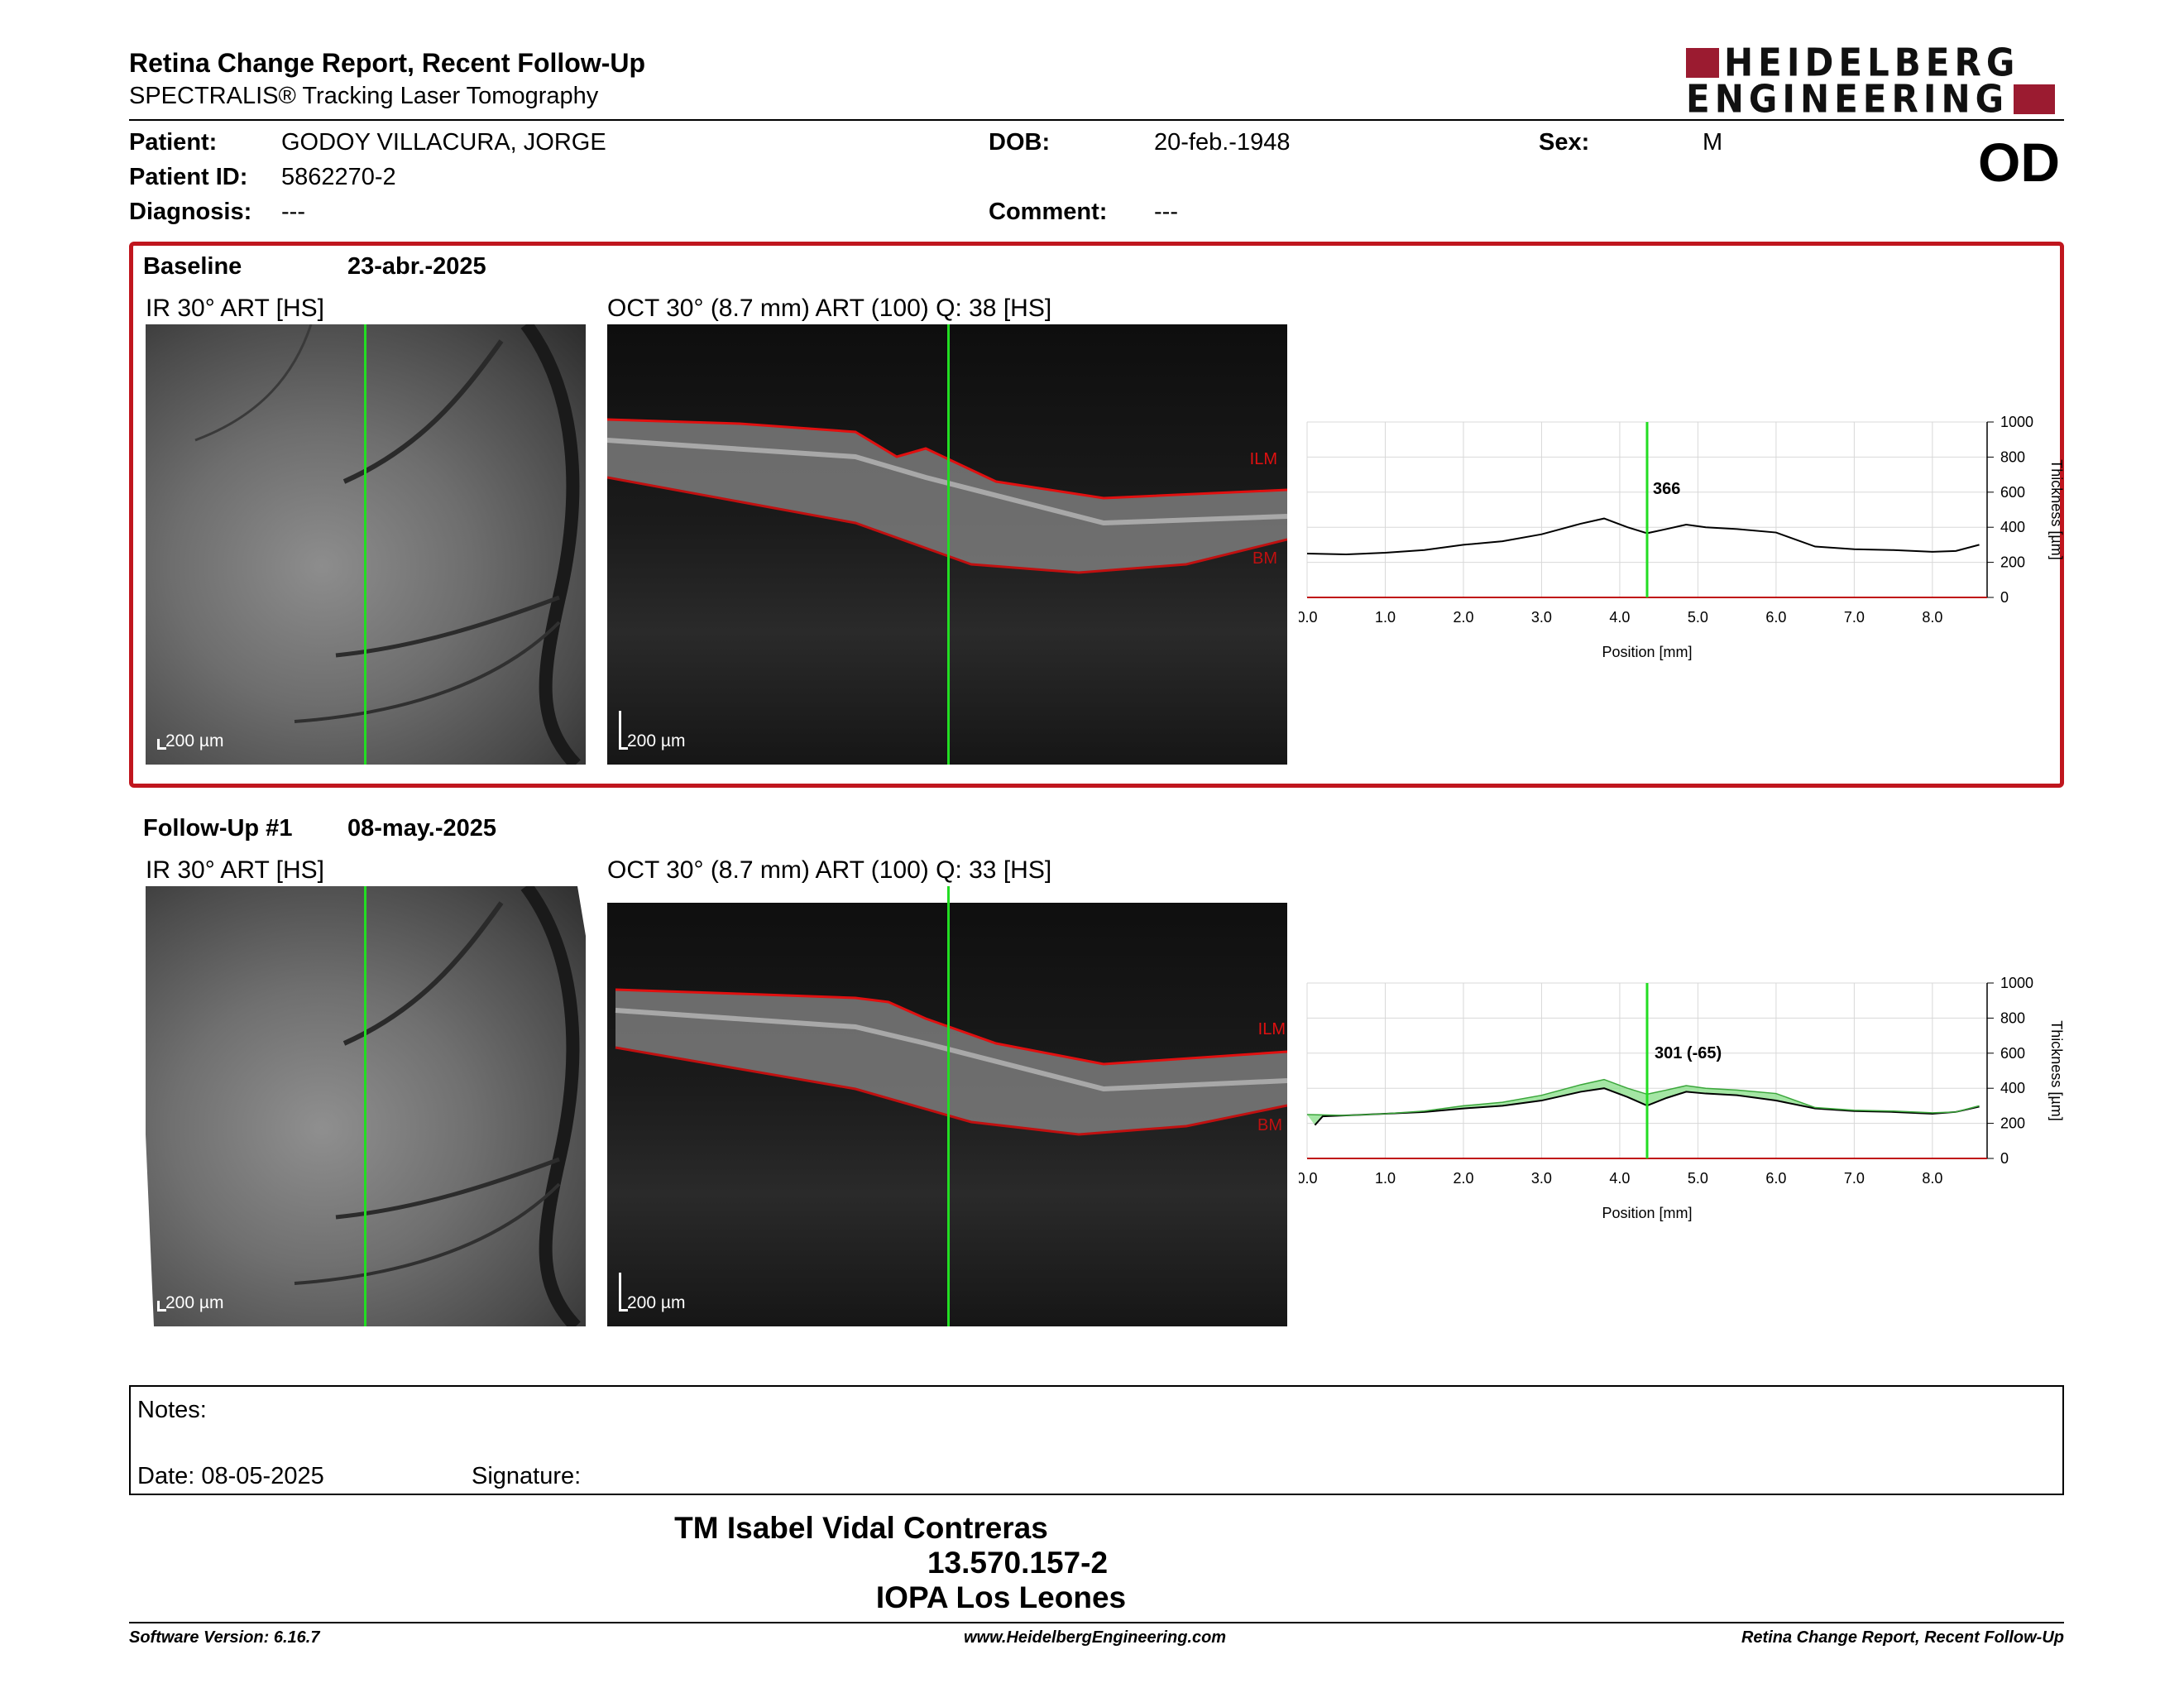  Describe the element at coordinates (2019, 162) in the screenshot. I see `eye-laterality: OD` at that location.